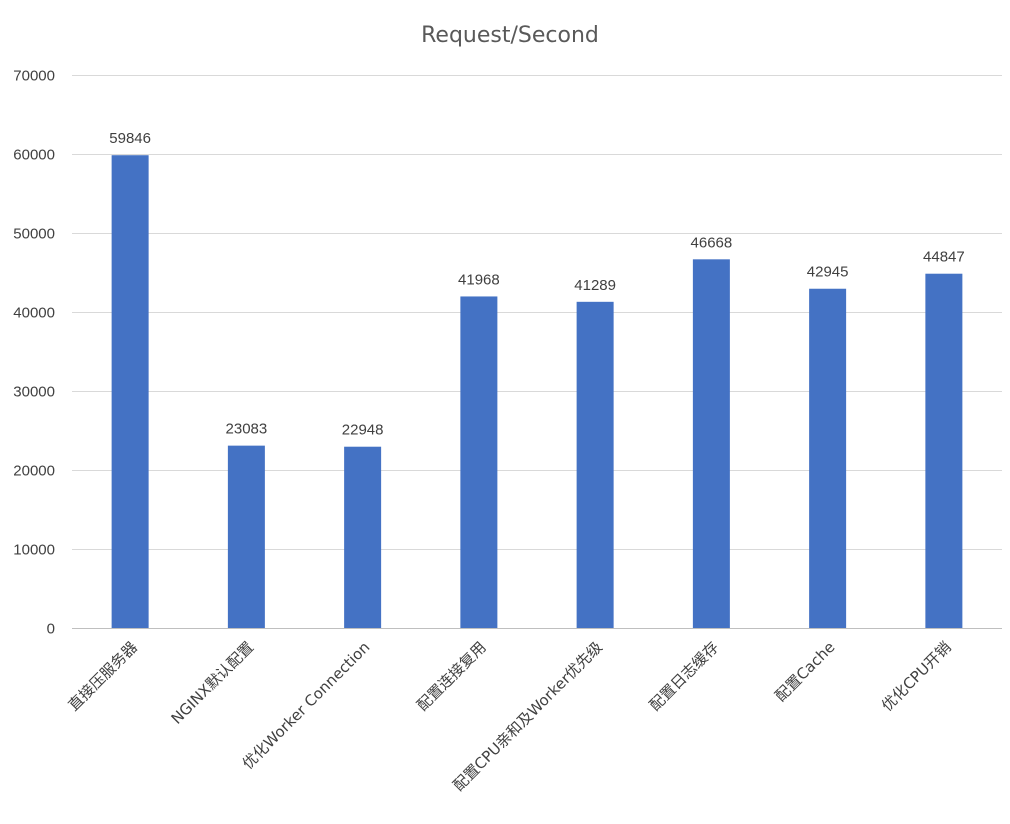 The width and height of the screenshot is (1010, 824). What do you see at coordinates (34, 392) in the screenshot?
I see `y-tick-label: 30000` at bounding box center [34, 392].